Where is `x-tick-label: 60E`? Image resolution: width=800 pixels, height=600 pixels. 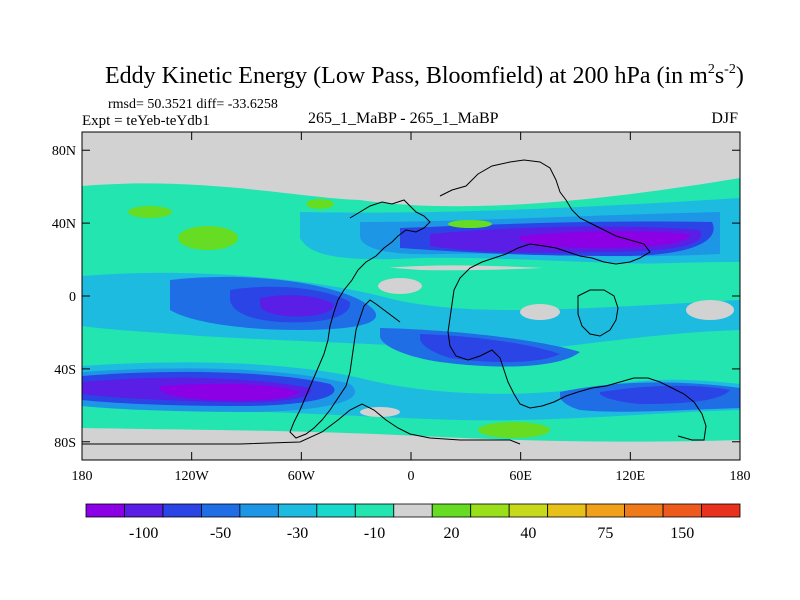 x-tick-label: 60E is located at coordinates (520, 476).